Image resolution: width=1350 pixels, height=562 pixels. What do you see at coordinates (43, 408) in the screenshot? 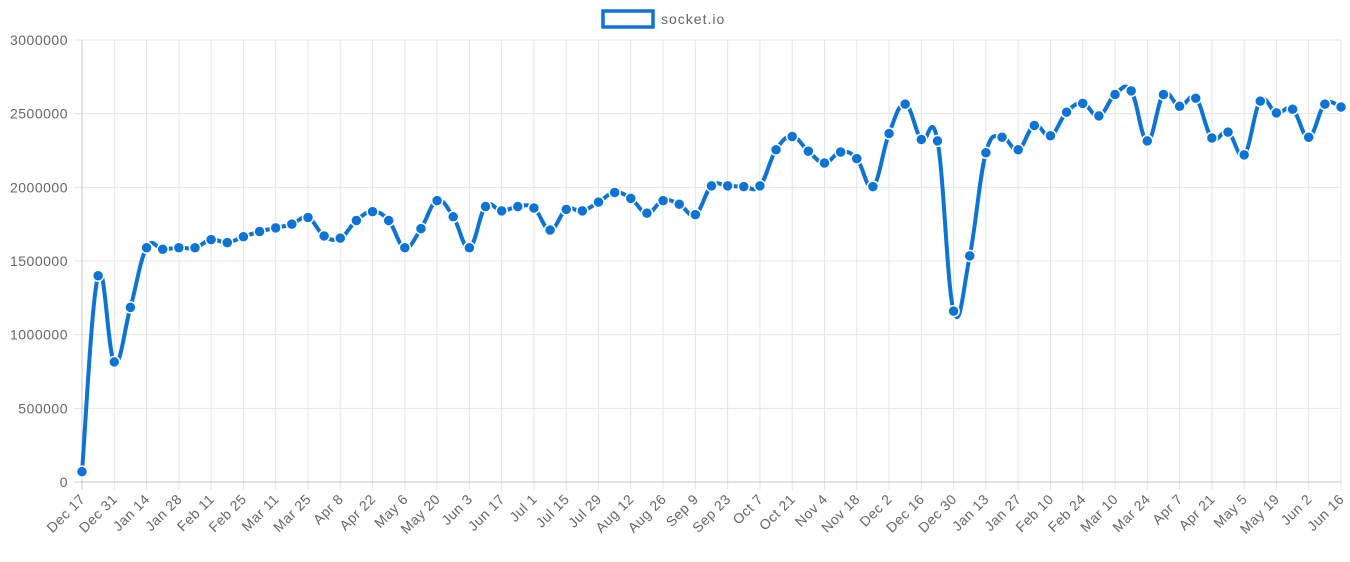
I see `y-tick-label: 500000` at bounding box center [43, 408].